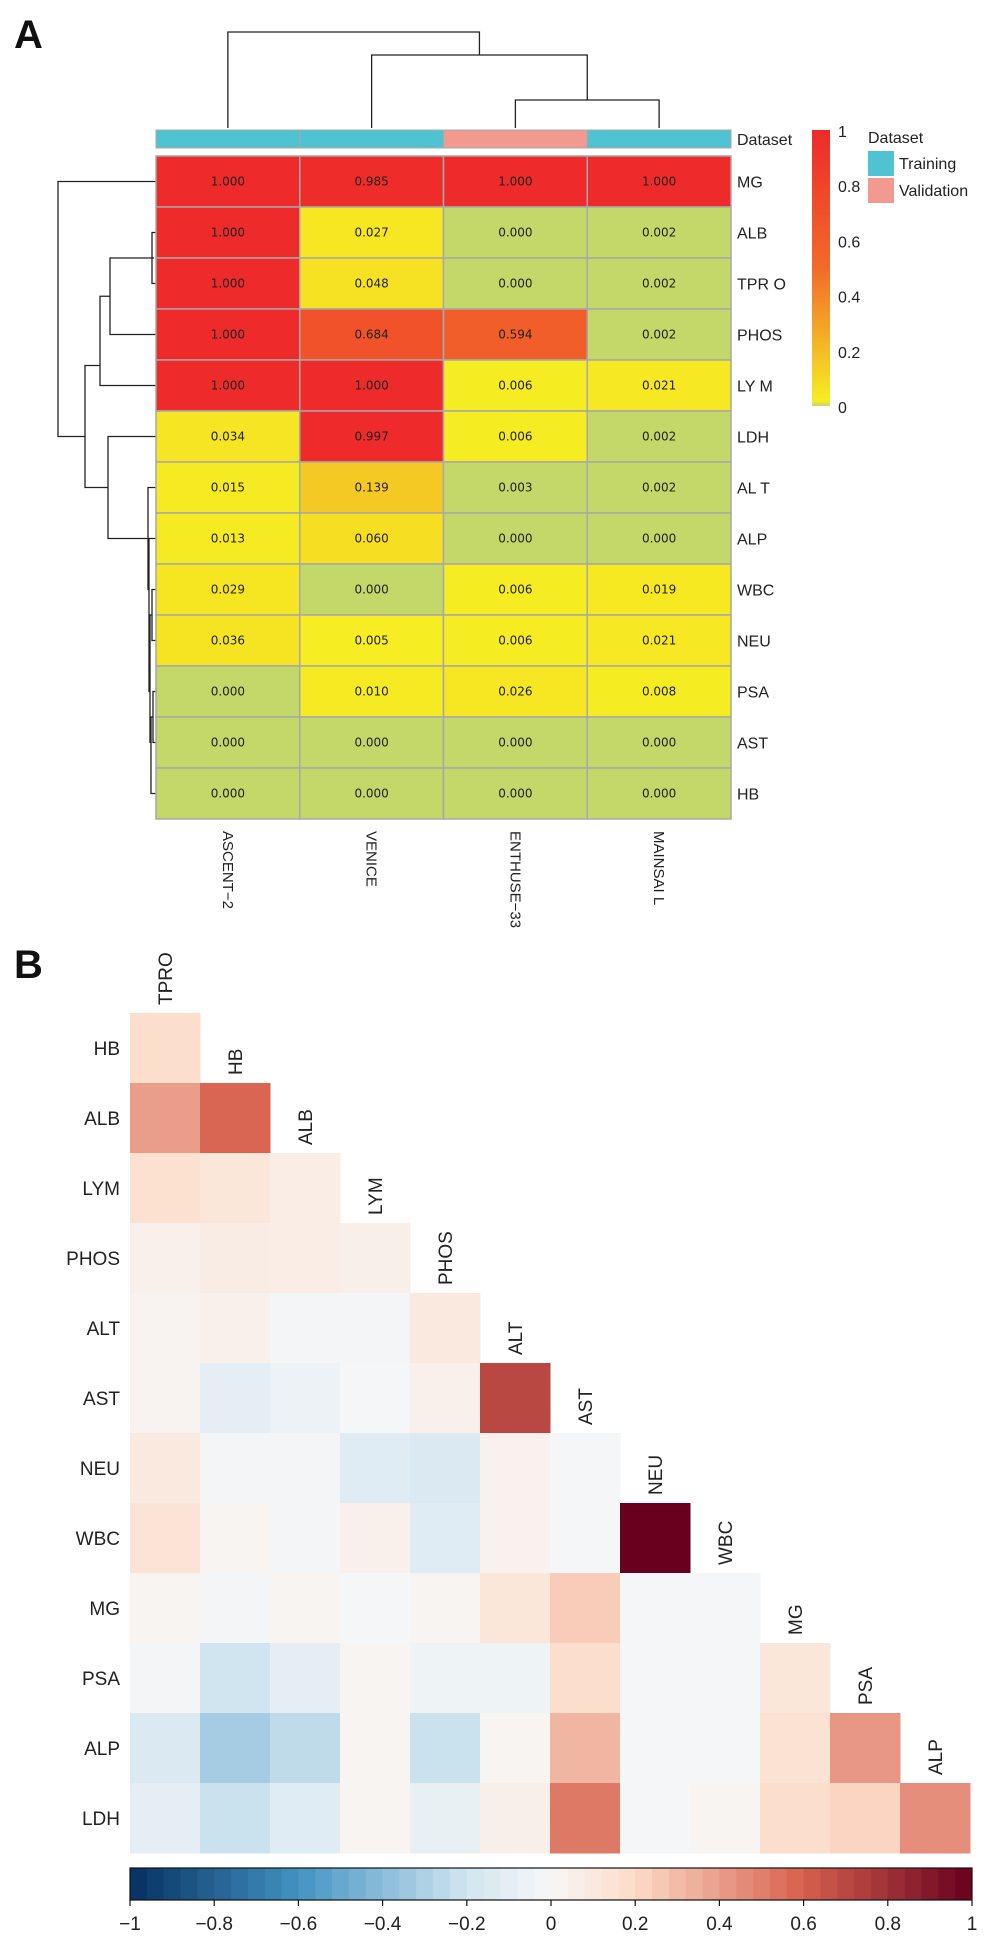 This screenshot has height=1959, width=1000. Describe the element at coordinates (376, 1196) in the screenshot. I see `column-label: LYM` at that location.